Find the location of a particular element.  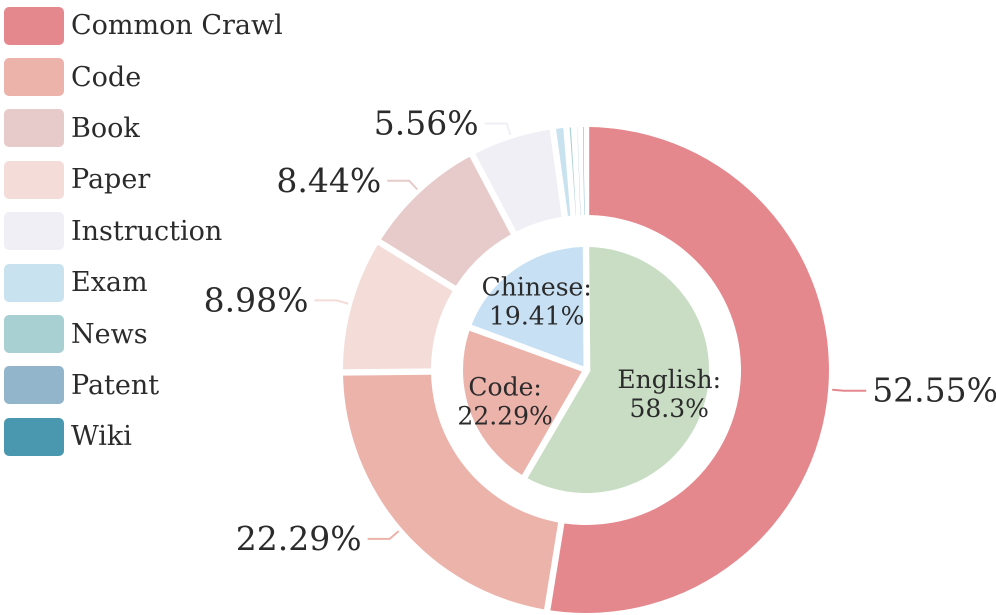

data-label-code: 22.29% is located at coordinates (299, 538).